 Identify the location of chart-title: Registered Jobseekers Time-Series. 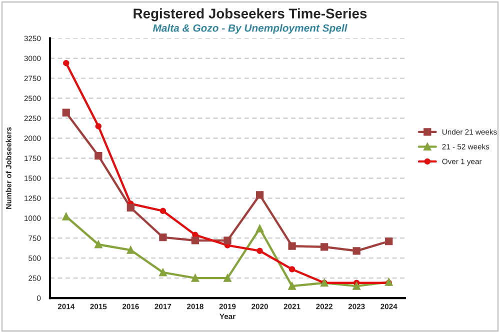
(250, 15).